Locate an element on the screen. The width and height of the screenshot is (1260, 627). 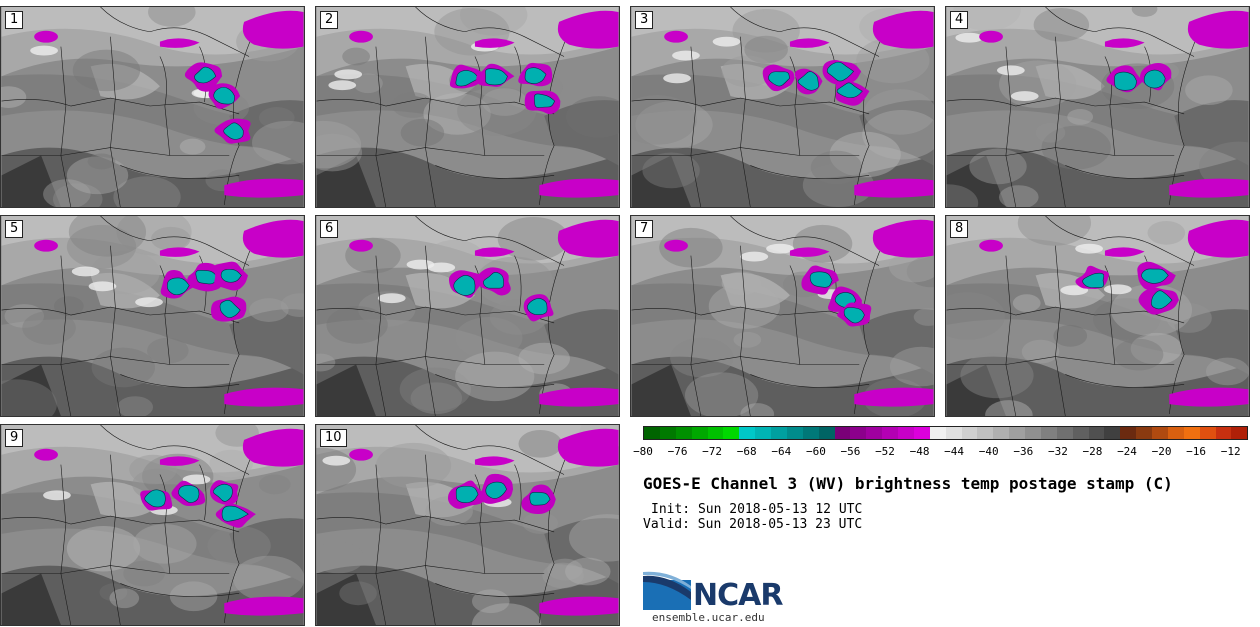
colorbar-tick-label: −36 is located at coordinates (1023, 451).